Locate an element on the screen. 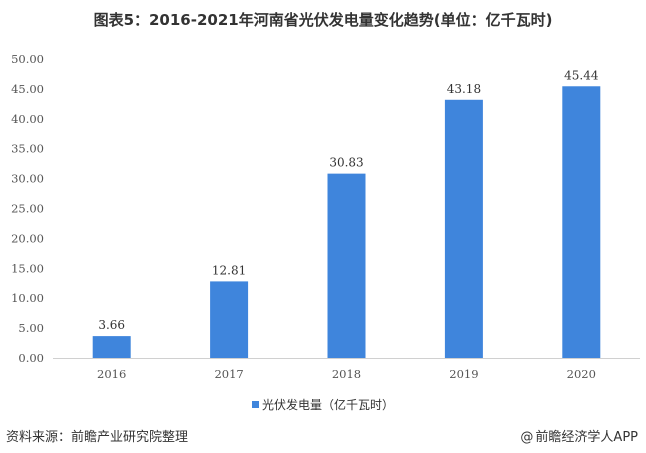 The height and width of the screenshot is (453, 646). data-label: 43.18 is located at coordinates (464, 89).